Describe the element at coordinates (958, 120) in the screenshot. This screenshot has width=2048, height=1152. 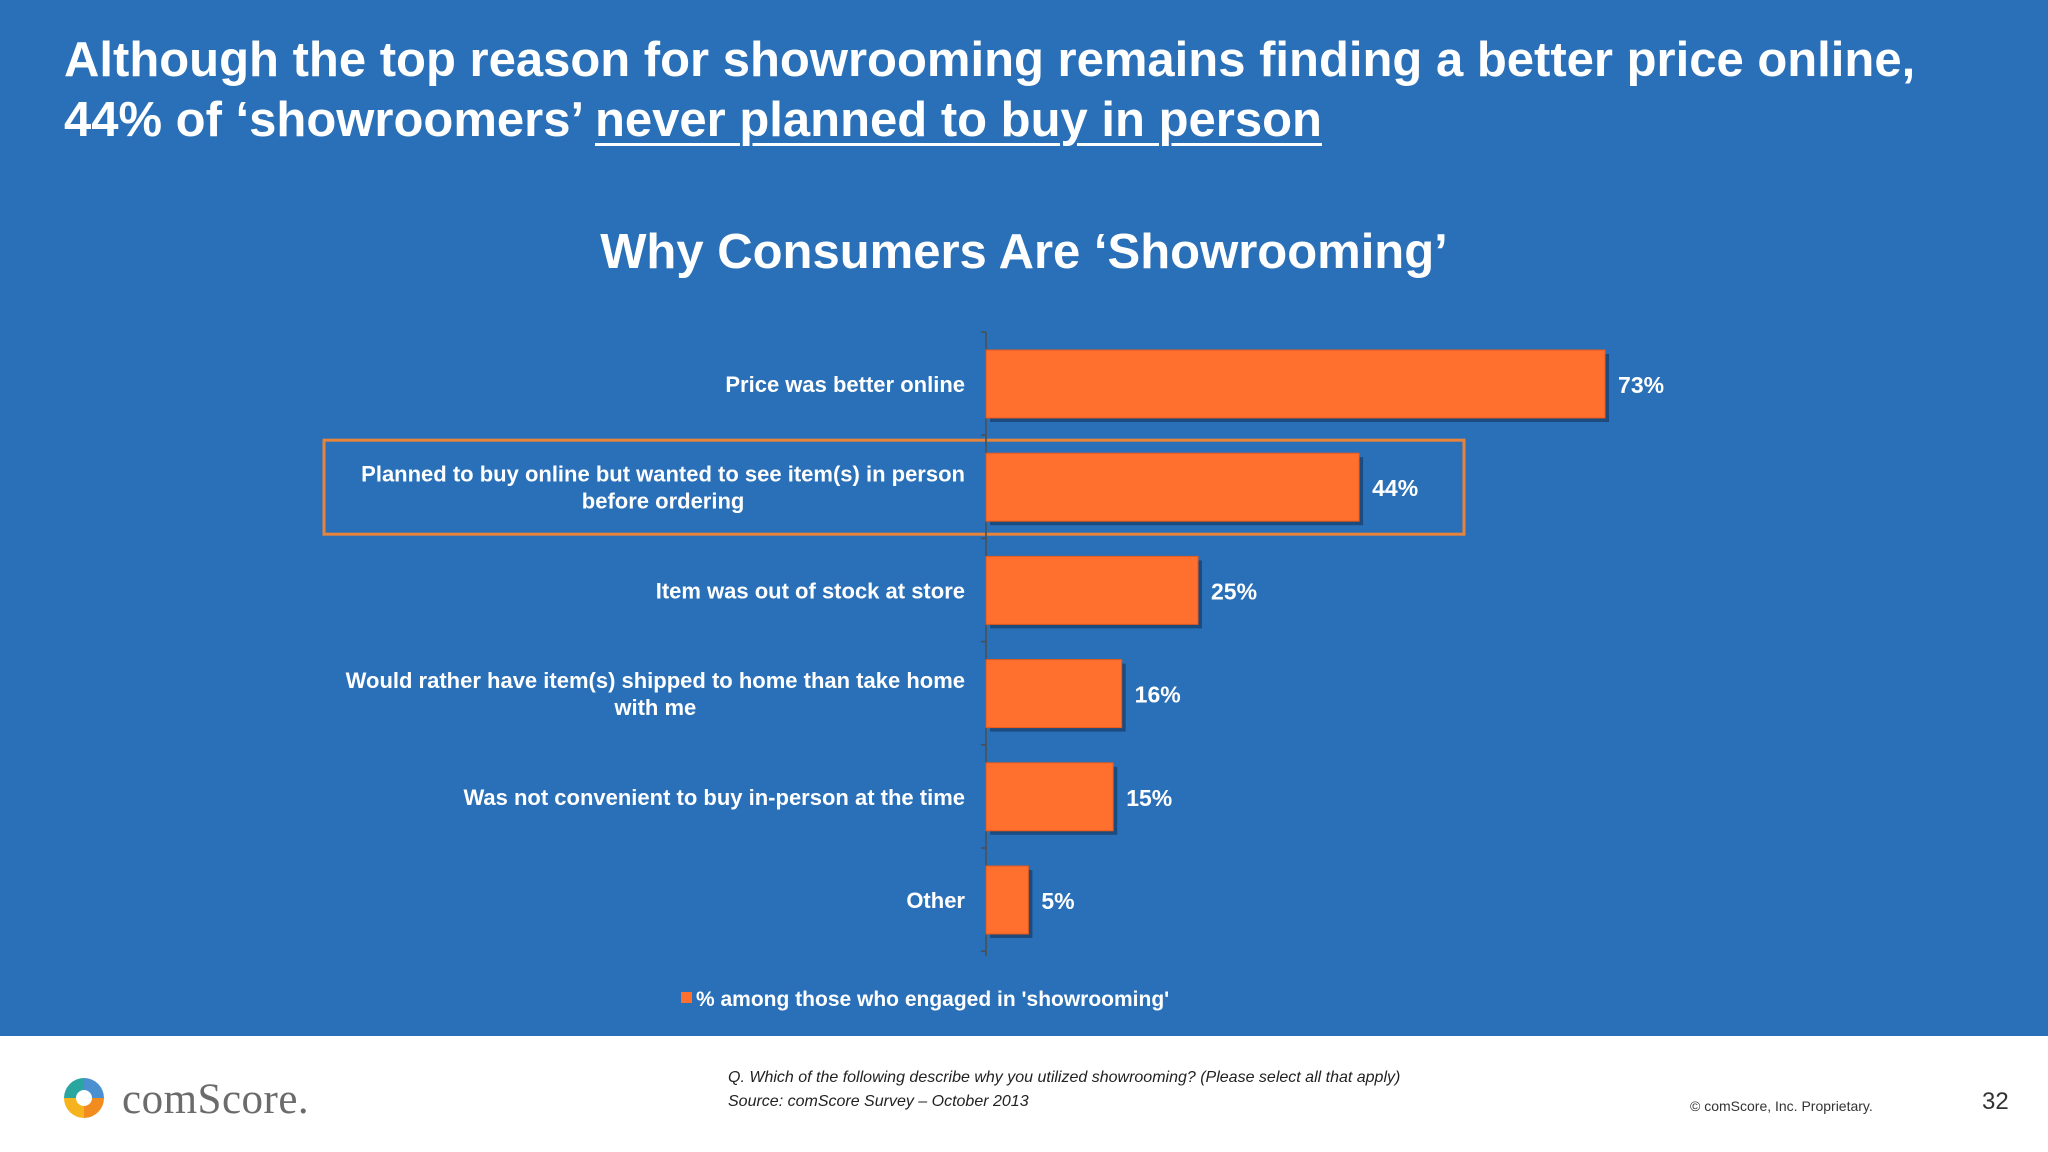
I see `headline-emphasis: never planned to buy in person` at that location.